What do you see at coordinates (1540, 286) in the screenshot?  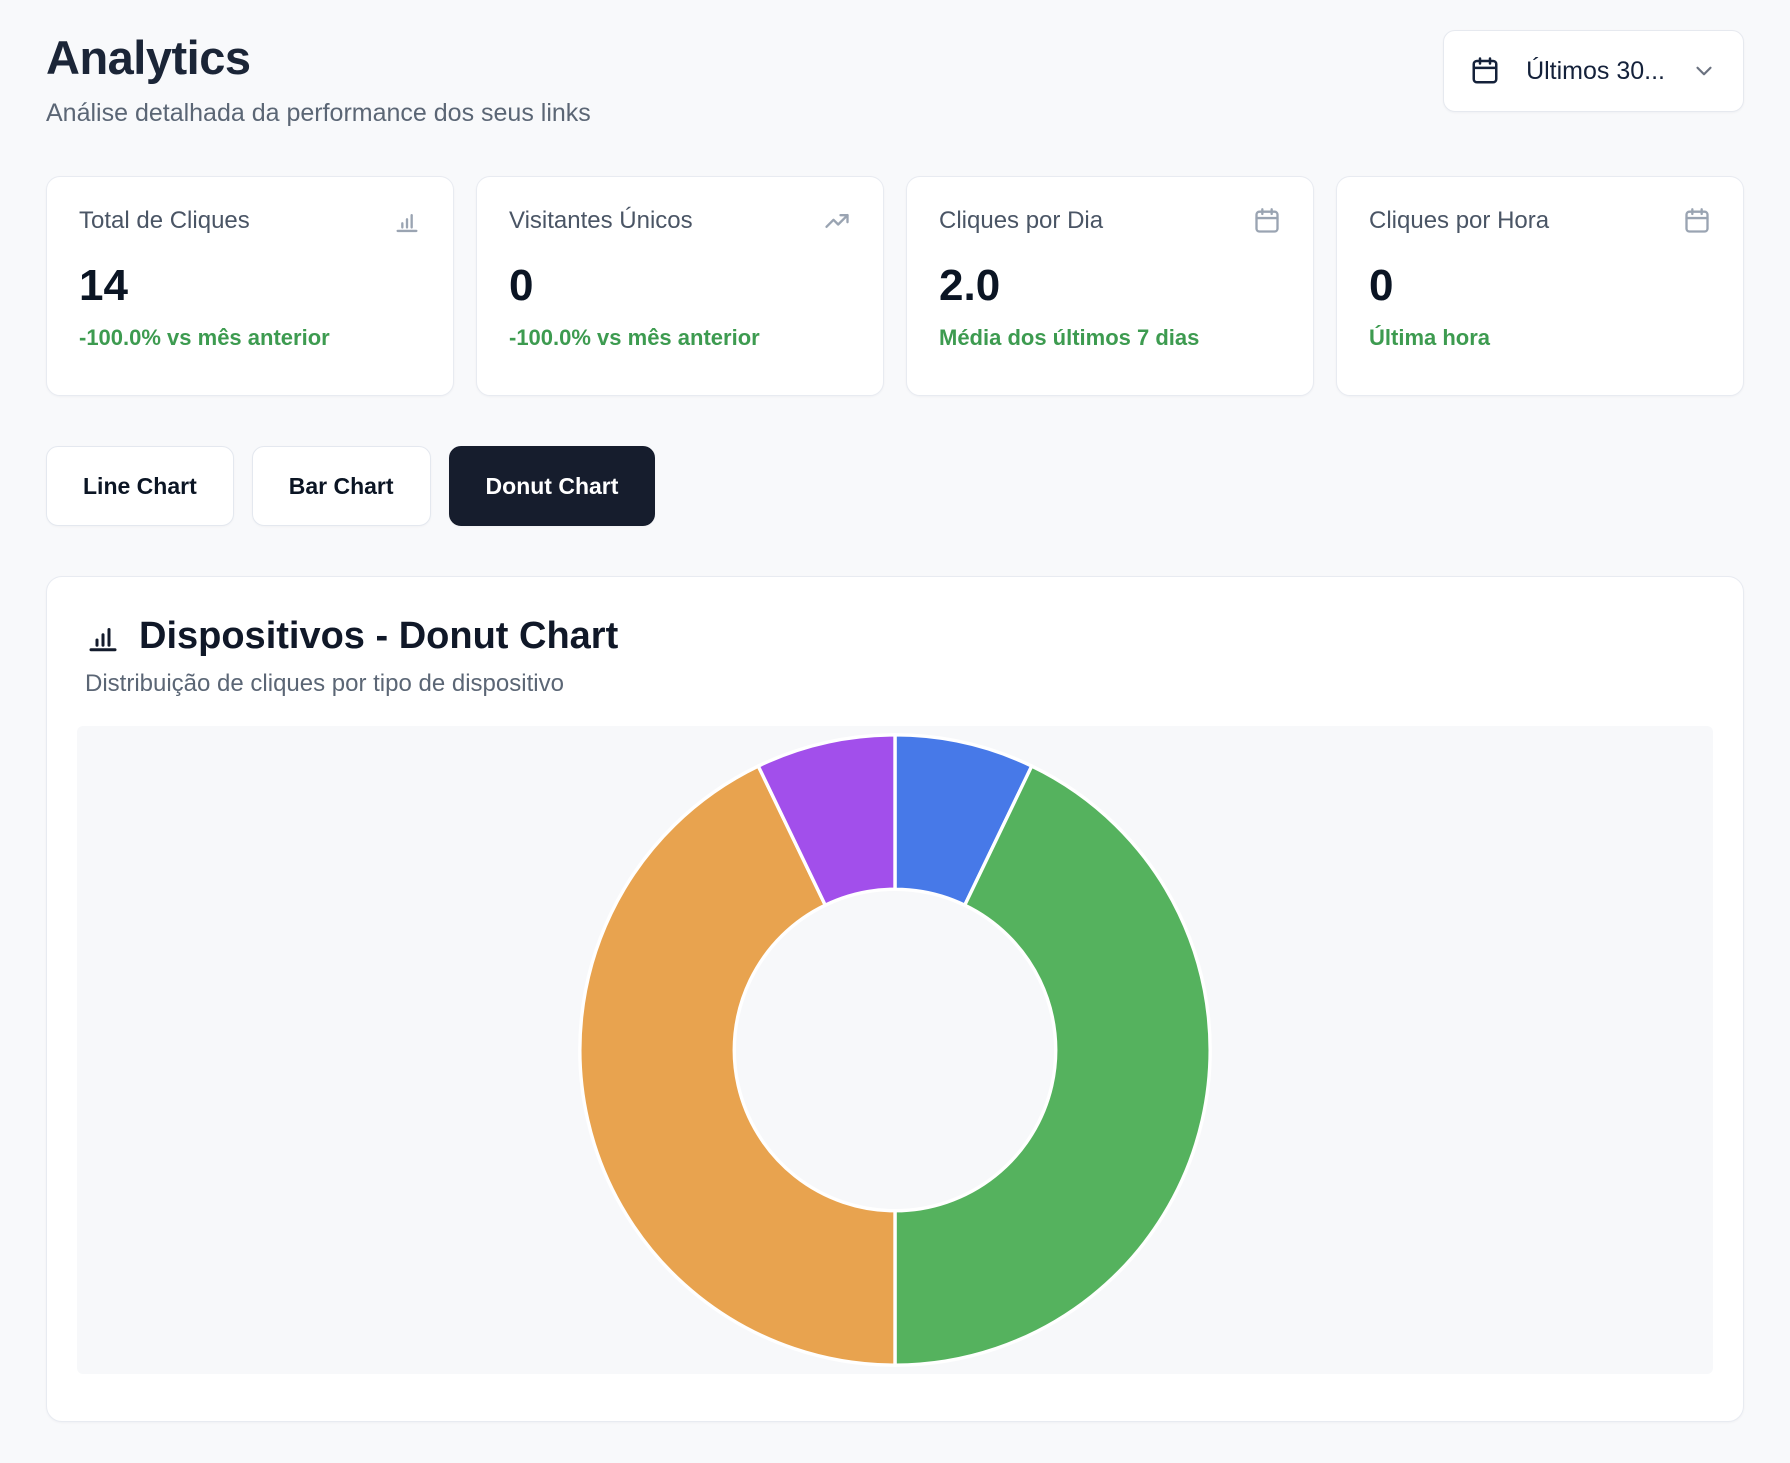 I see `stat-card-cliques-por-hora: Cliques por Hora 0 Última hora` at bounding box center [1540, 286].